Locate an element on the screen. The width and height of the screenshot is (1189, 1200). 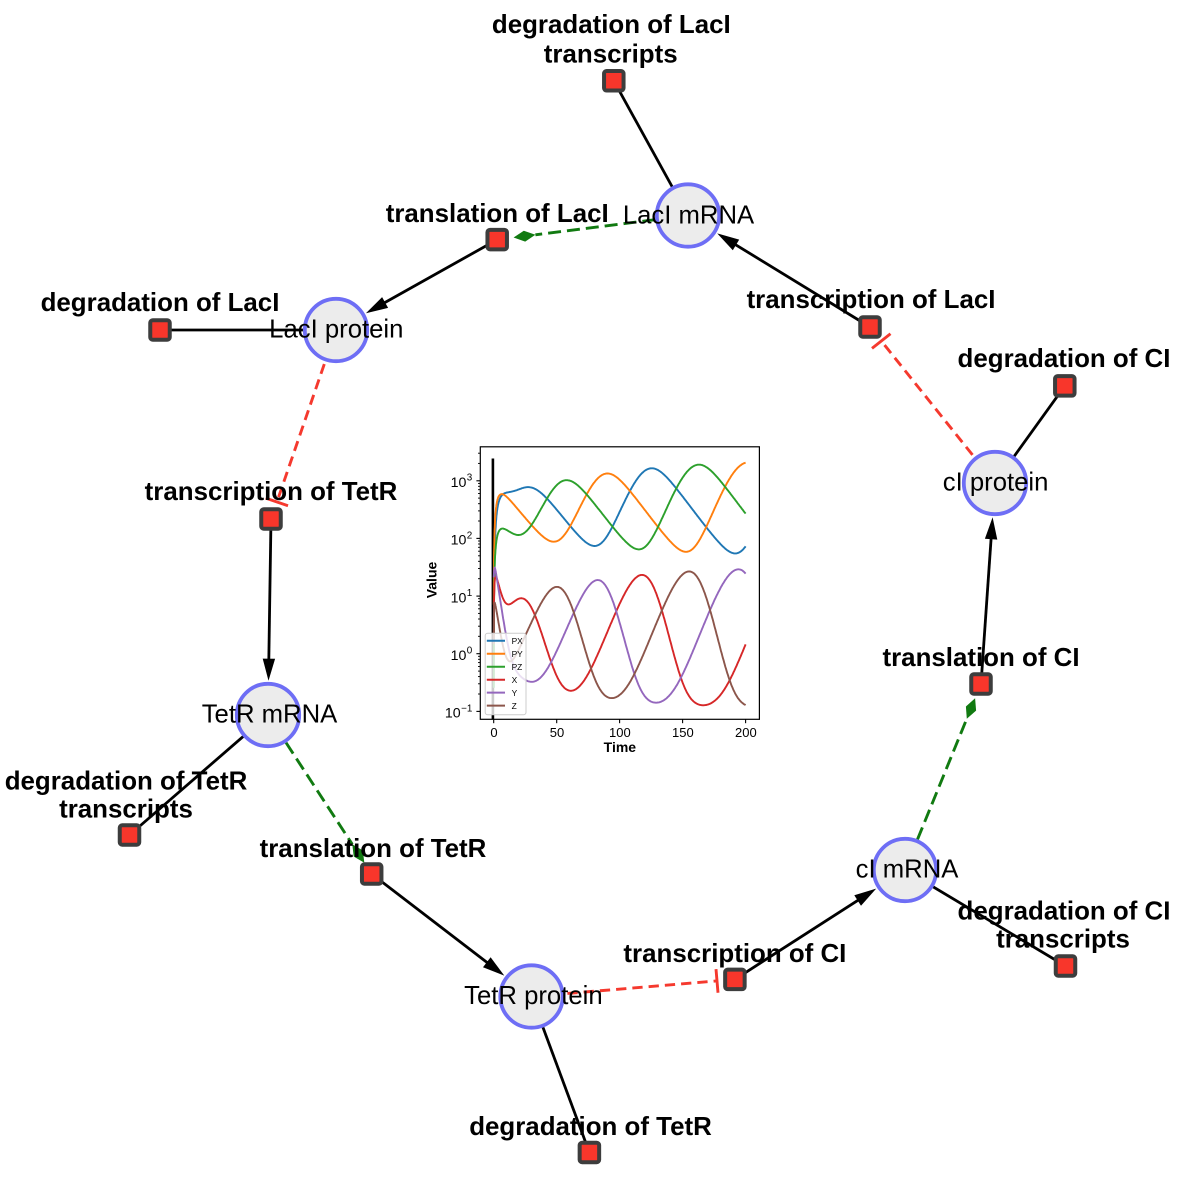
svg-text: PZ is located at coordinates (517, 667).